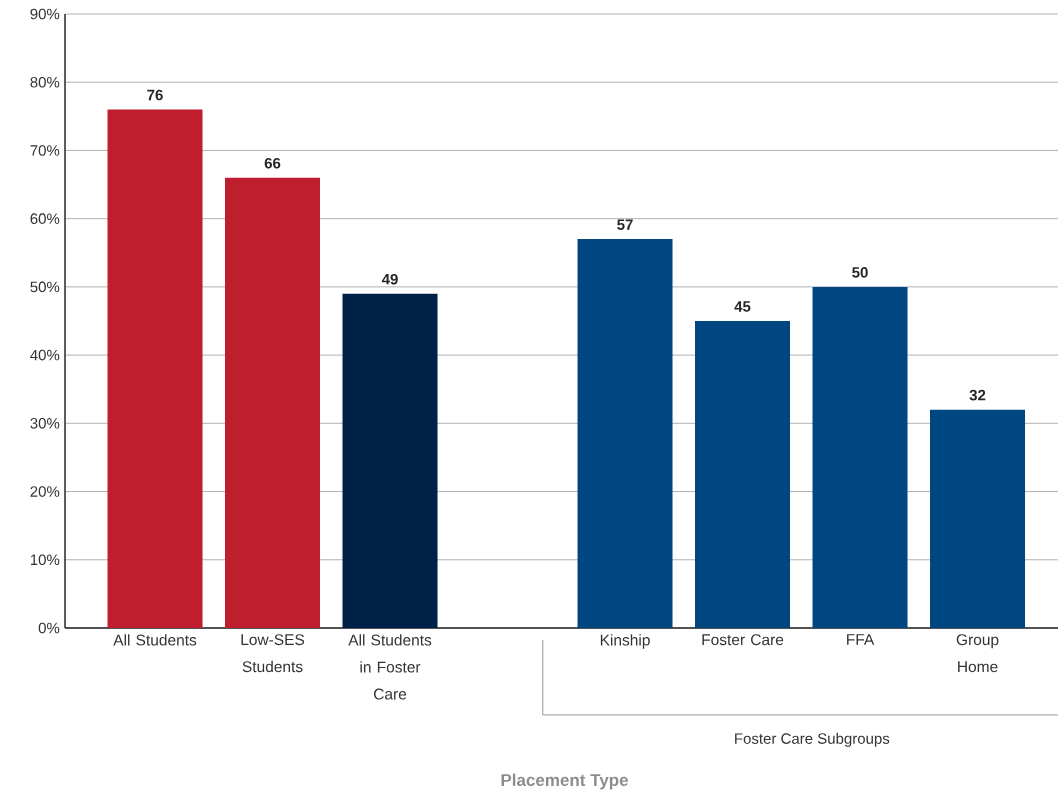 Image resolution: width=1058 pixels, height=798 pixels. I want to click on y-tick-label: 90%, so click(45, 14).